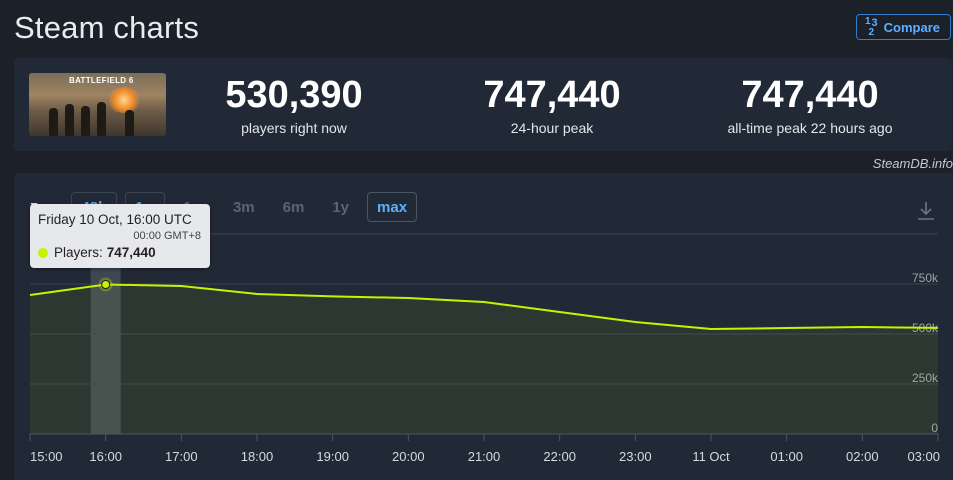 The width and height of the screenshot is (953, 480). I want to click on tooltip-series-row: Players: 747,440, so click(97, 252).